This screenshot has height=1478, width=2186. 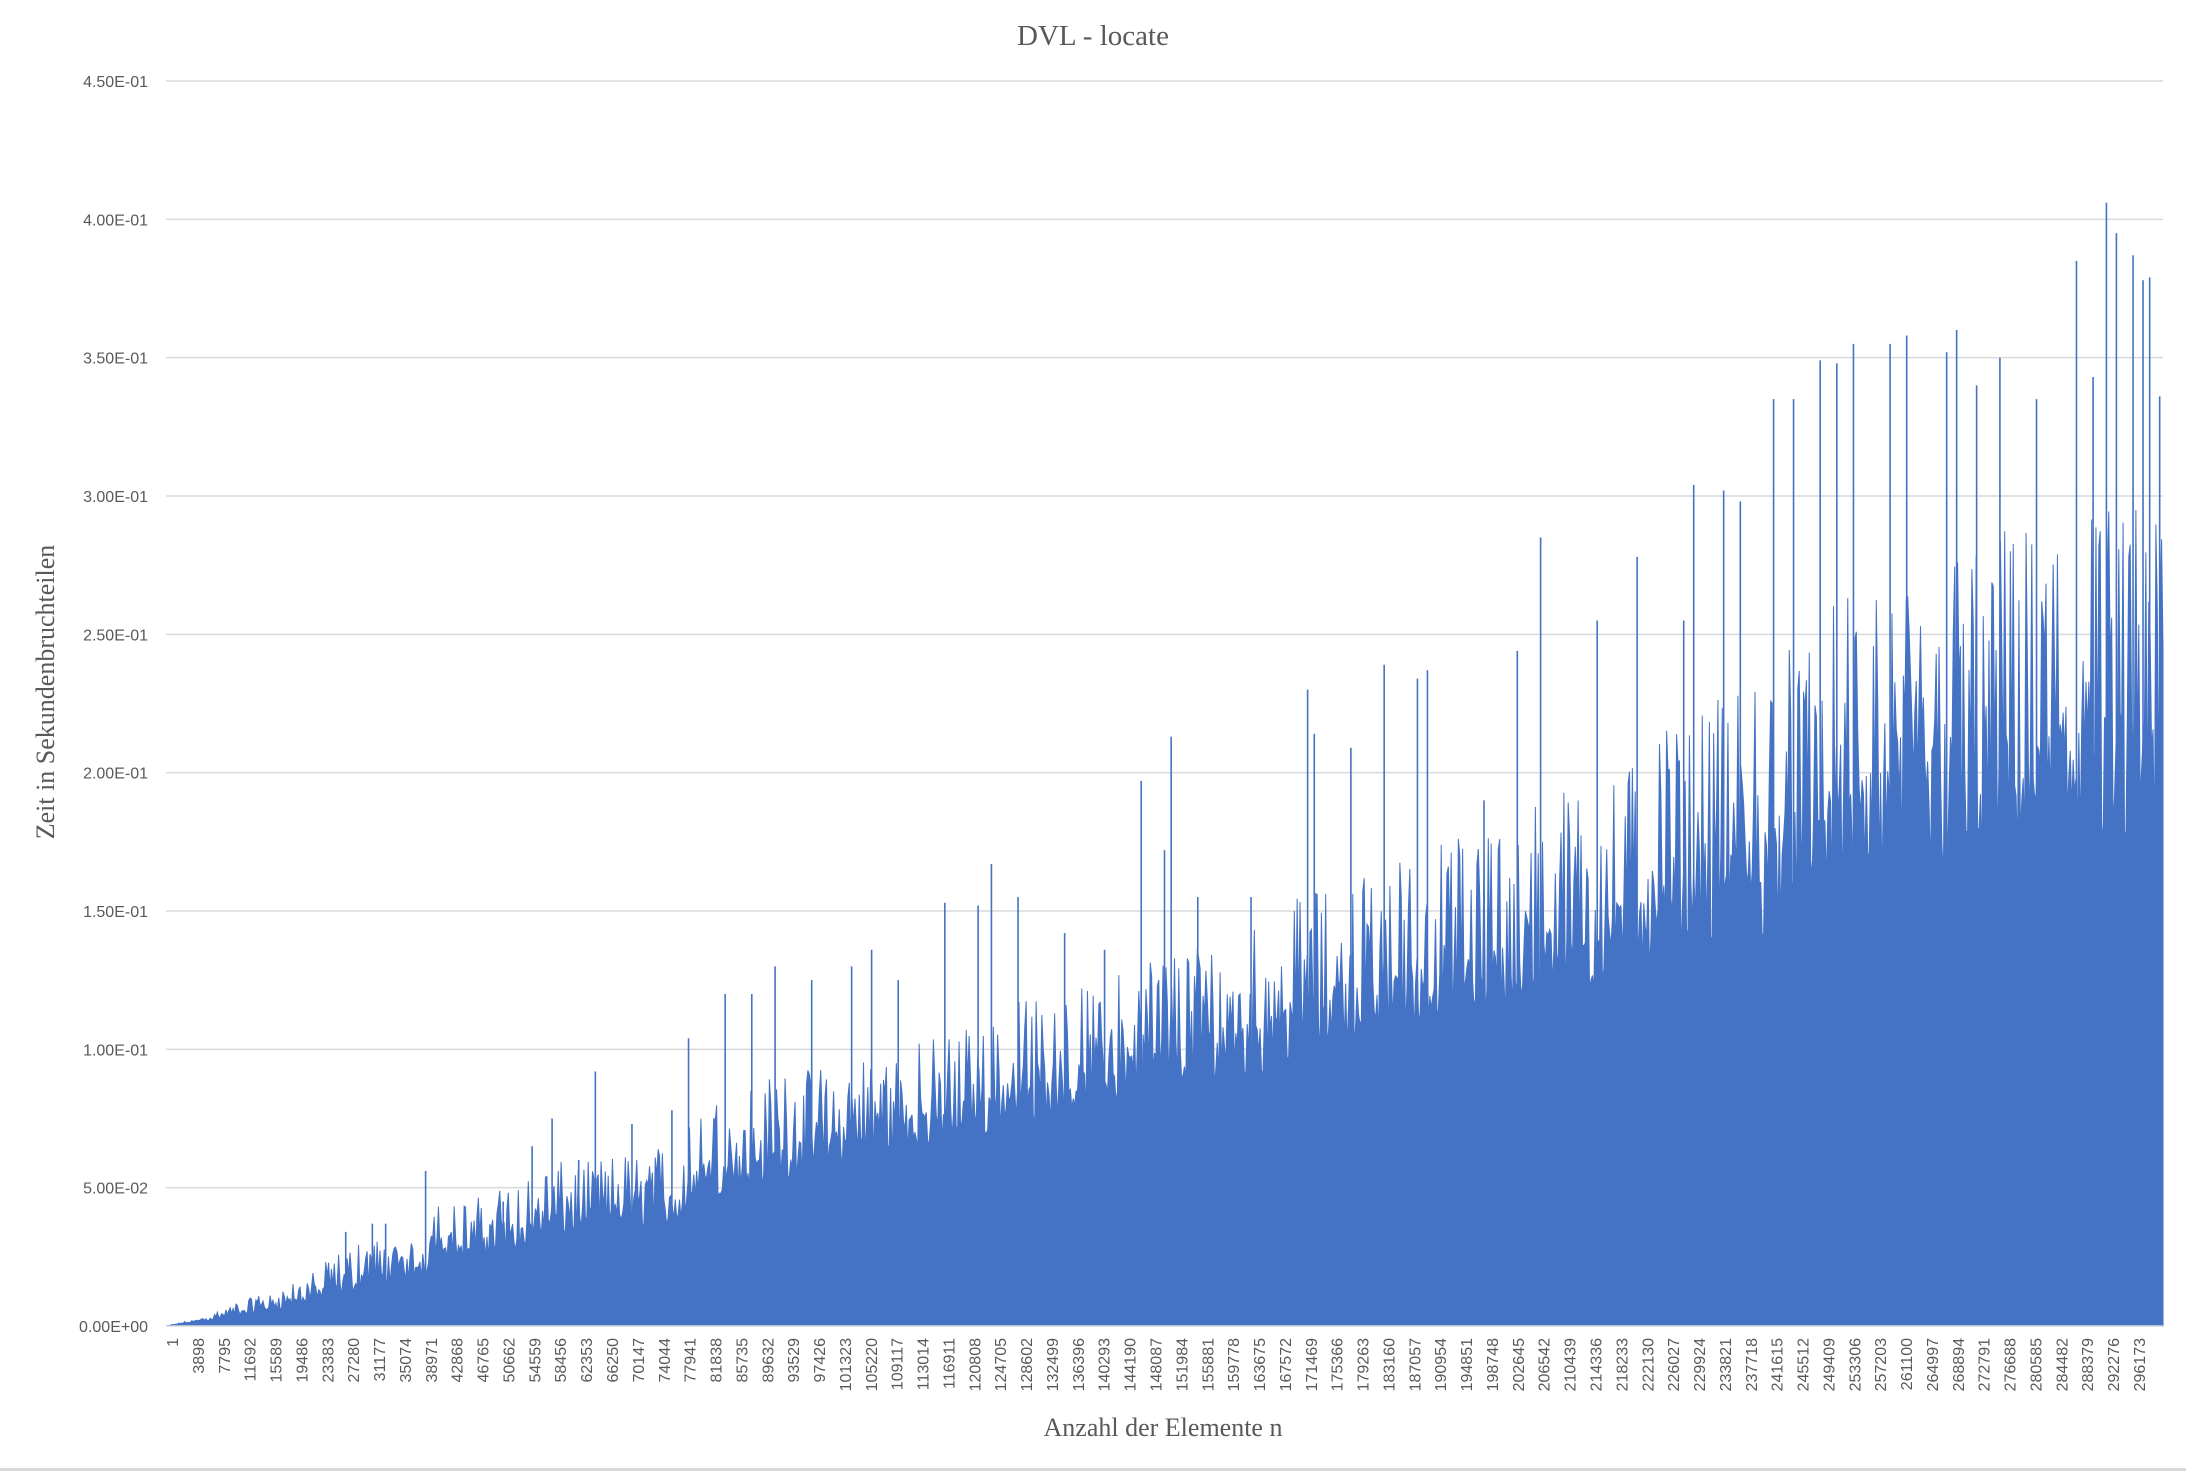 What do you see at coordinates (484, 1360) in the screenshot?
I see `x-tick-label: 46765` at bounding box center [484, 1360].